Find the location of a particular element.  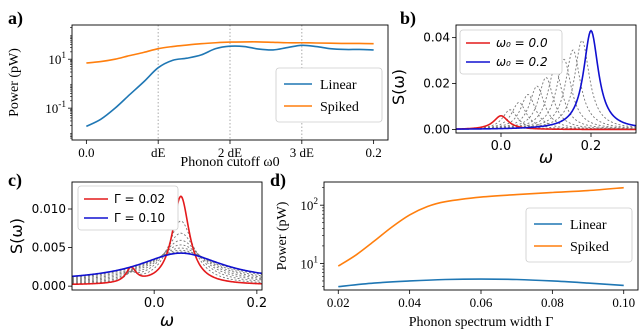

y-tick-label: 10⁻¹ is located at coordinates (55, 108).